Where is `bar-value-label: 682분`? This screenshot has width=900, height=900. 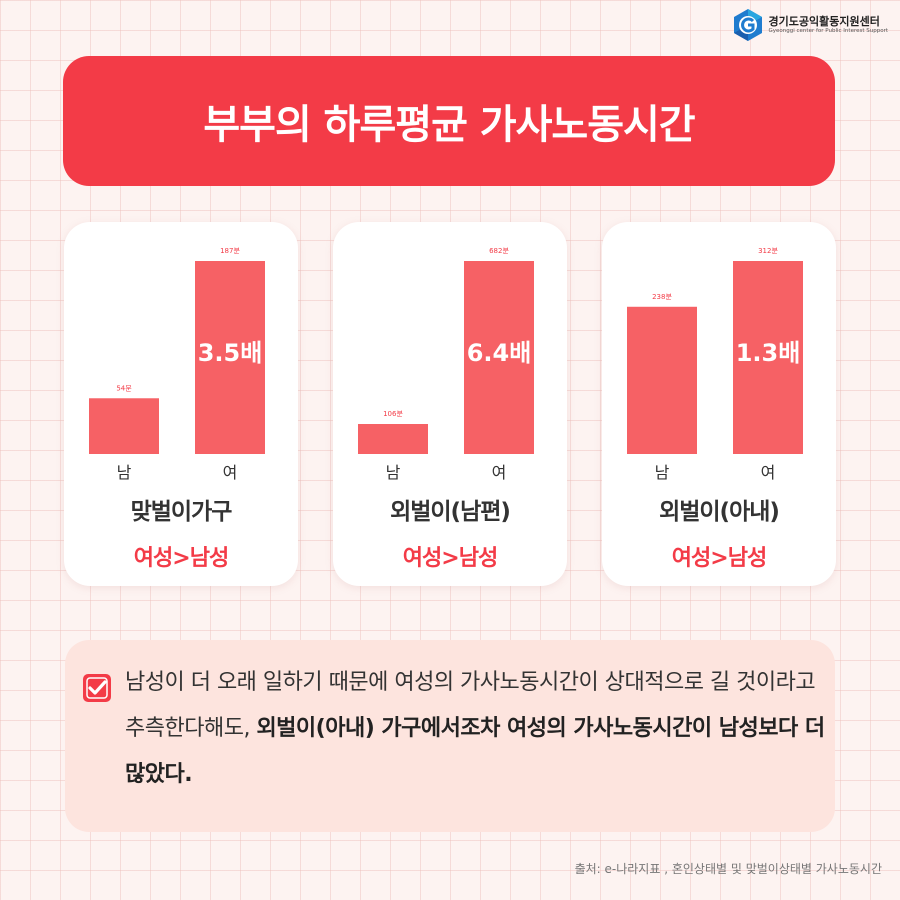 bar-value-label: 682분 is located at coordinates (499, 251).